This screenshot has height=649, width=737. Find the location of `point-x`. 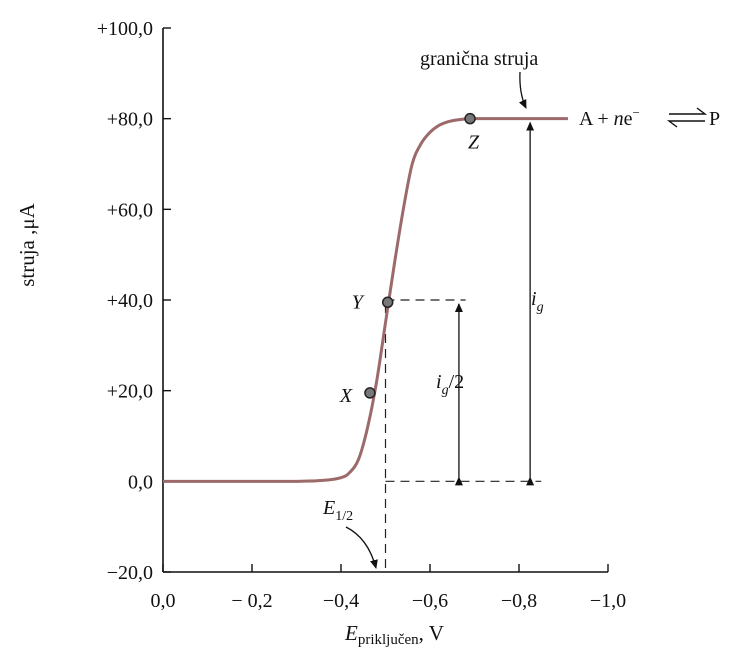

point-x is located at coordinates (370, 393).